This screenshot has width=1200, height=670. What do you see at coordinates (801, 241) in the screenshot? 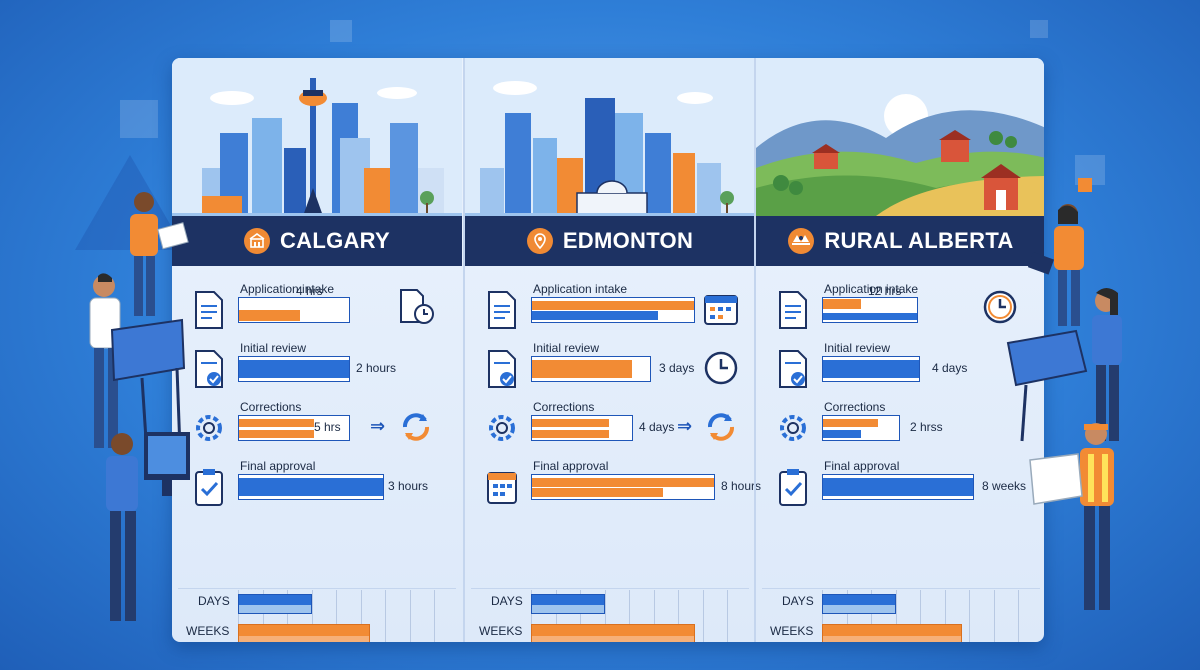
I see `trees-icon` at bounding box center [801, 241].